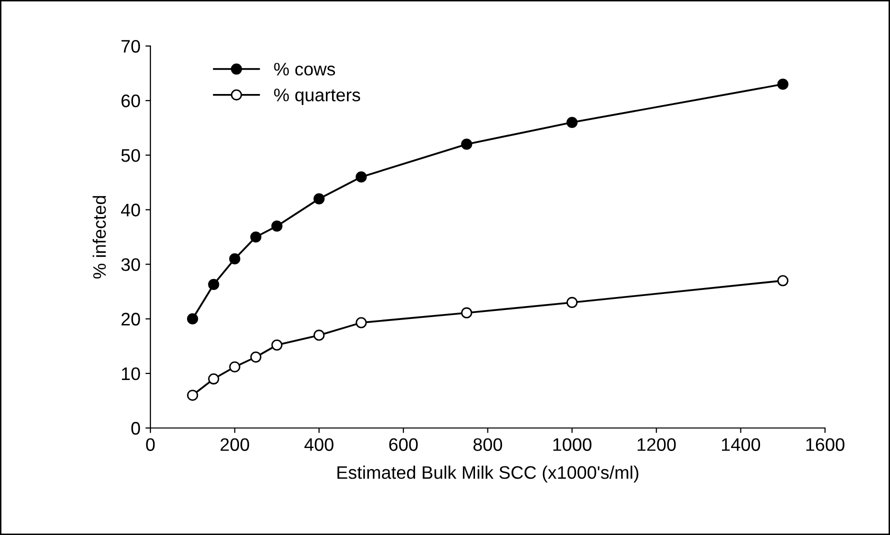 The width and height of the screenshot is (890, 535). What do you see at coordinates (487, 444) in the screenshot?
I see `x-tick-label: 800` at bounding box center [487, 444].